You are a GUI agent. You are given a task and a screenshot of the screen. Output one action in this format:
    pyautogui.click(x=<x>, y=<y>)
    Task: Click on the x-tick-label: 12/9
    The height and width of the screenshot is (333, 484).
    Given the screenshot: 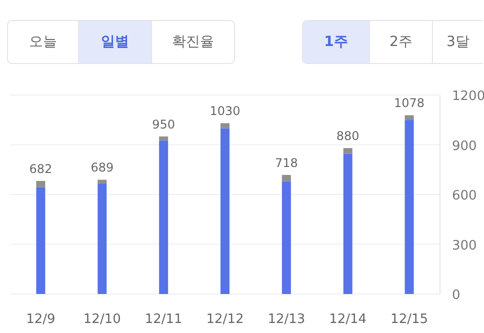 What is the action you would take?
    pyautogui.click(x=41, y=319)
    